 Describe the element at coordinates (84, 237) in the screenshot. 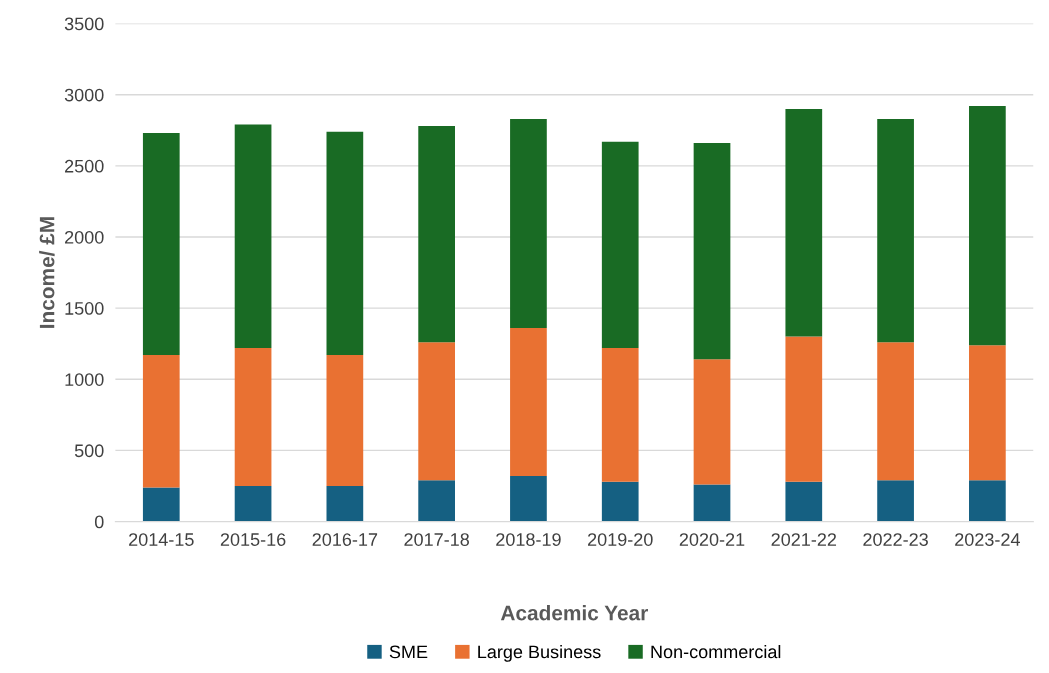

I see `y-tick-label: 2000` at that location.